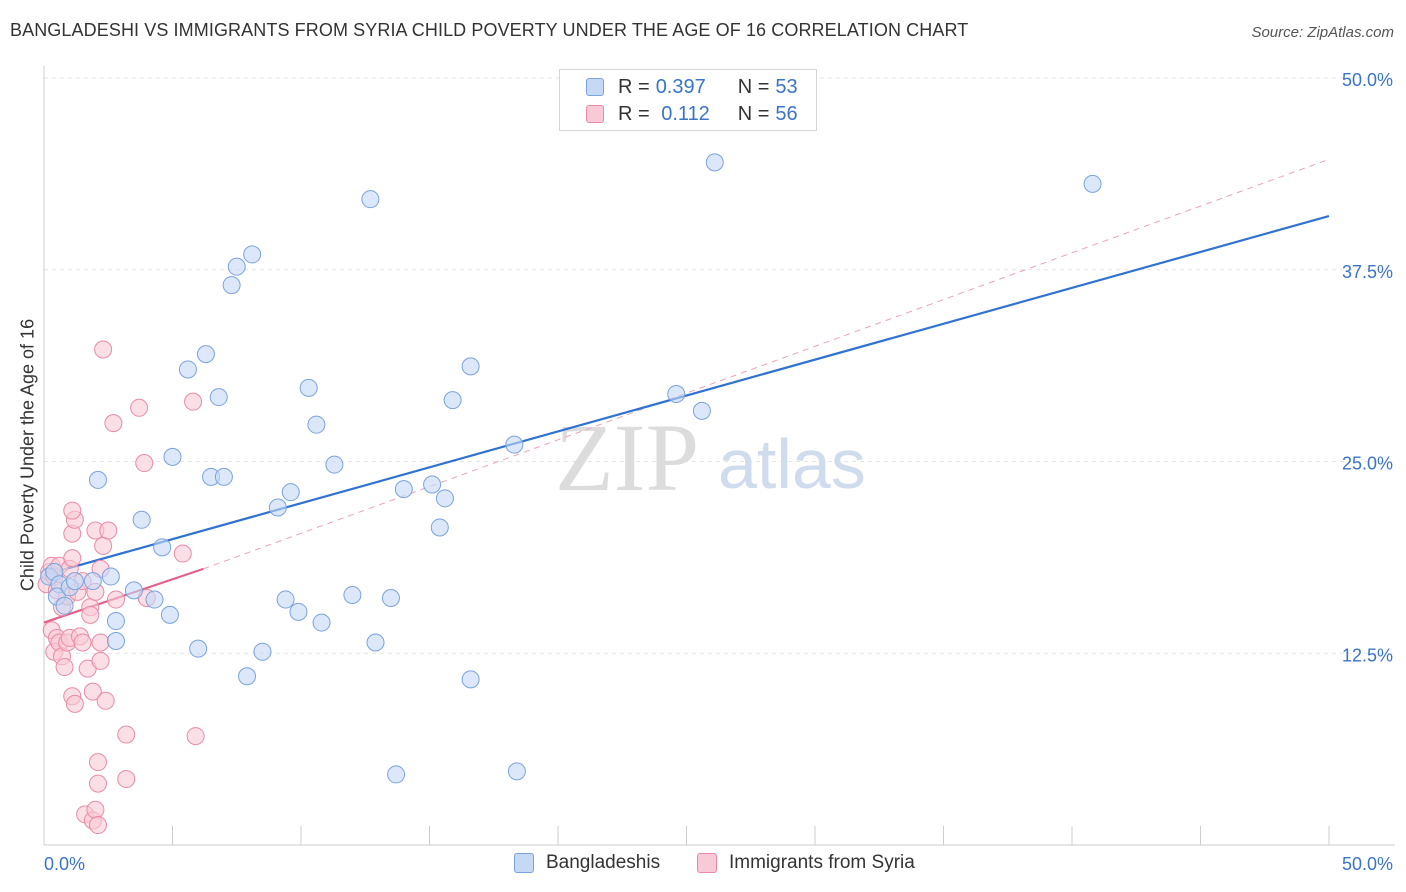 Image resolution: width=1406 pixels, height=892 pixels. What do you see at coordinates (587, 863) in the screenshot?
I see `series-legend-bangladeshis: Bangladeshis` at bounding box center [587, 863].